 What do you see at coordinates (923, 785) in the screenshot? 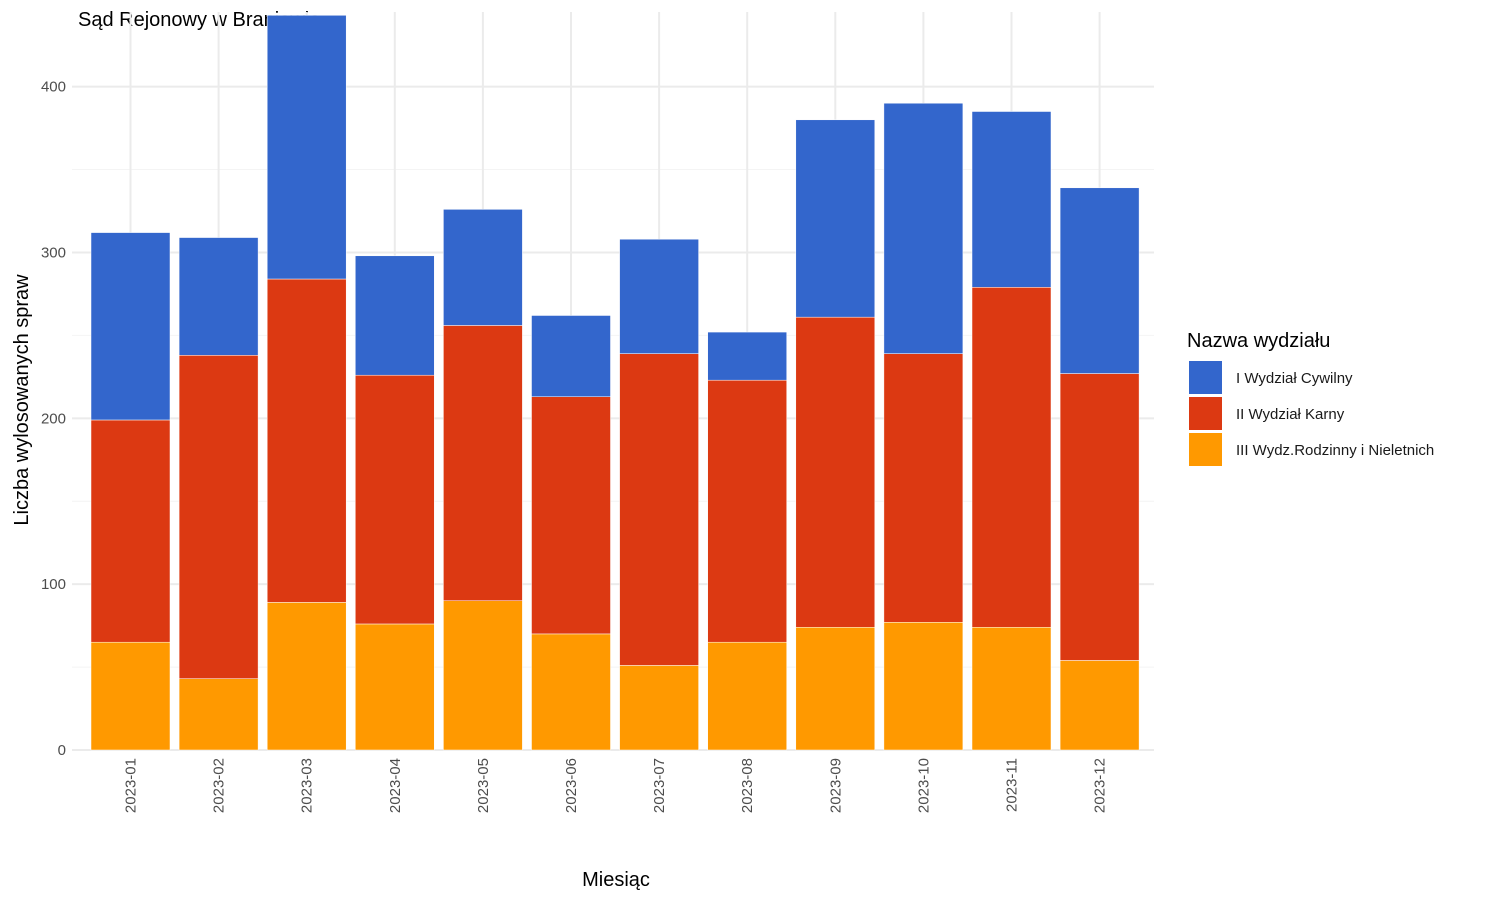
I see `x-tick-label: 2023-10` at bounding box center [923, 785].